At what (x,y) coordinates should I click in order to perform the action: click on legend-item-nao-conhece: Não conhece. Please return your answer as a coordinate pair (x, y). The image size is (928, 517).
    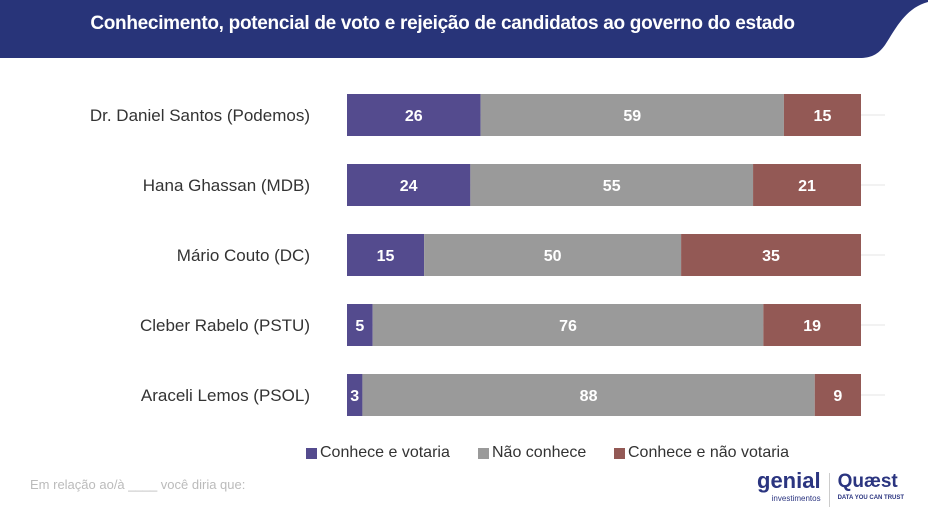
    Looking at the image, I should click on (532, 453).